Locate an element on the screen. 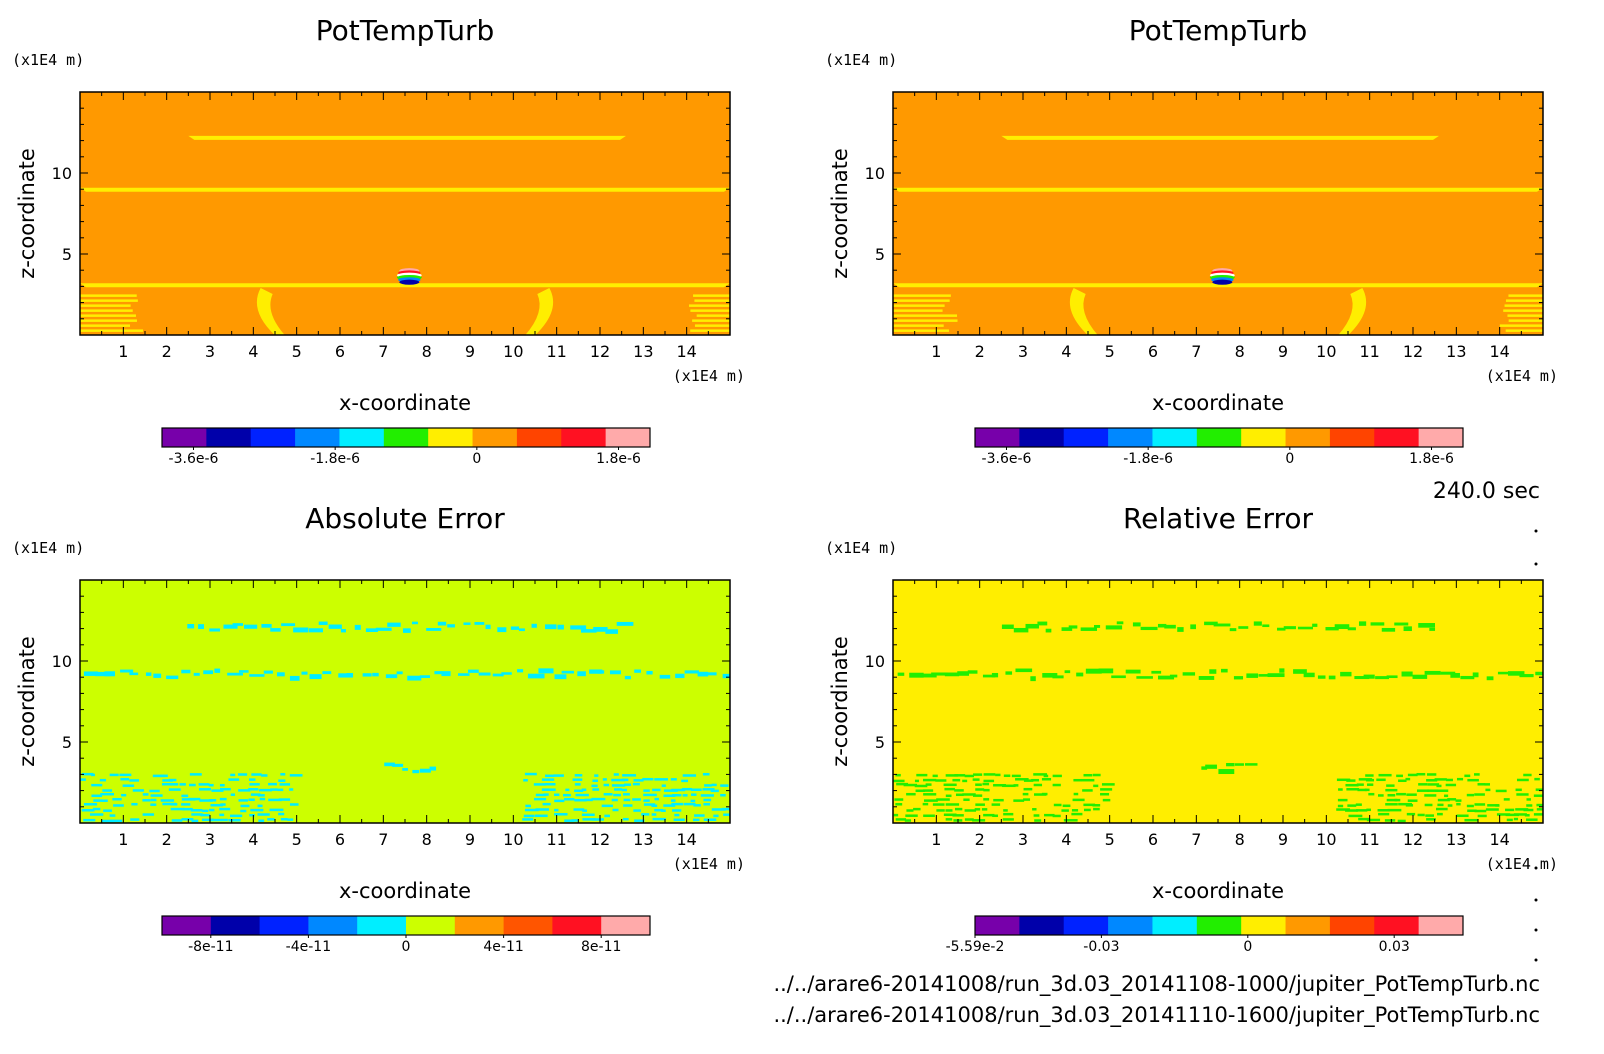 The height and width of the screenshot is (1054, 1604). y-axis-label: z-coordinate is located at coordinates (840, 213).